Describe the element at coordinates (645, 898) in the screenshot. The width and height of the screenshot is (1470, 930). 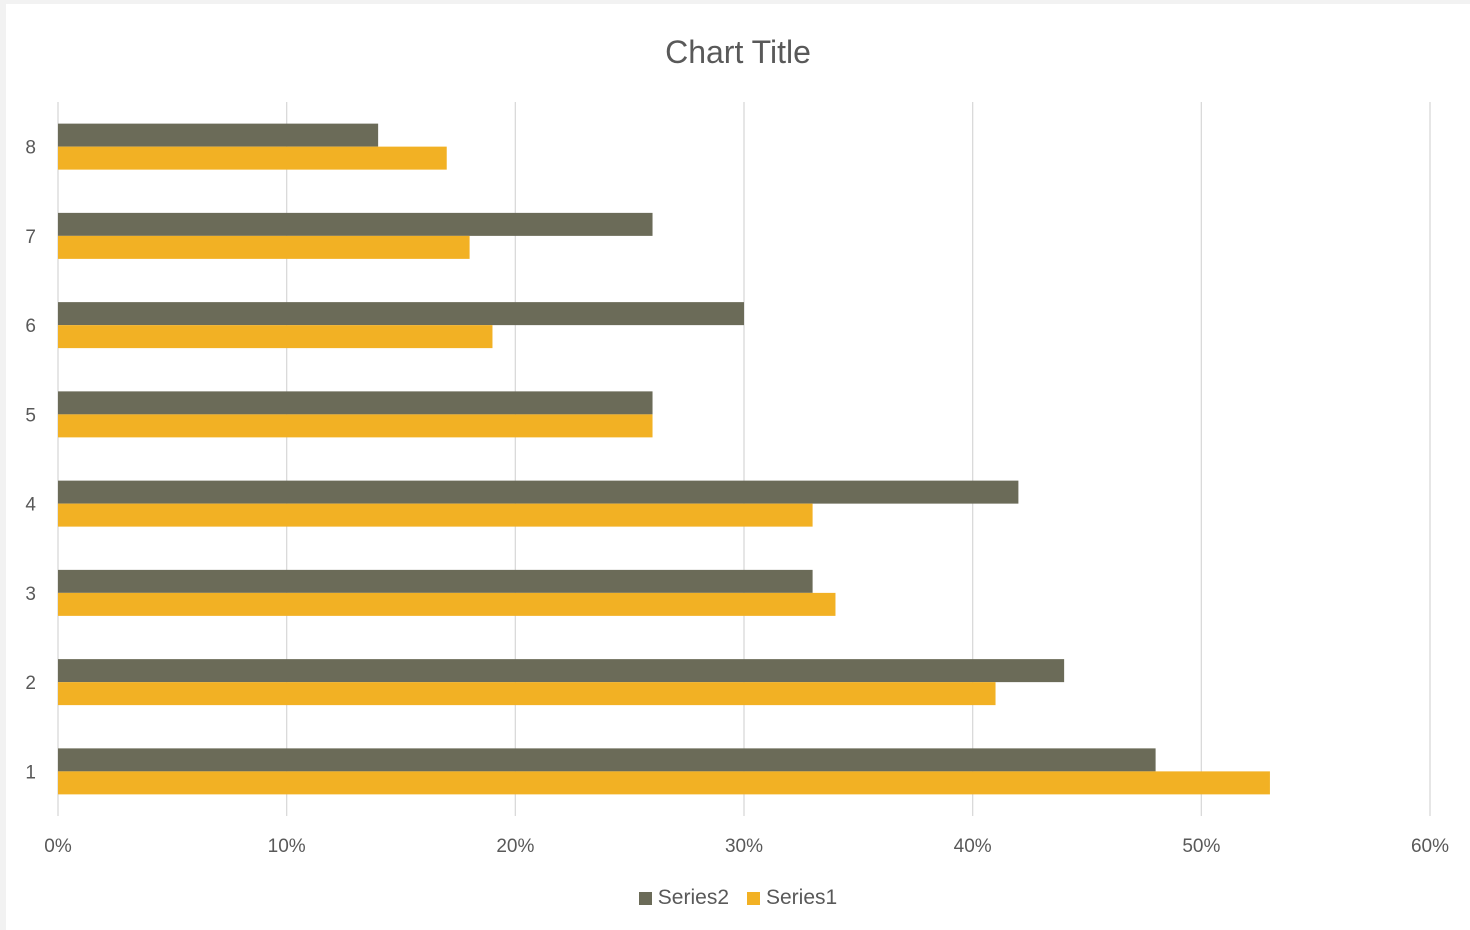
I see `legend-swatch-series2` at that location.